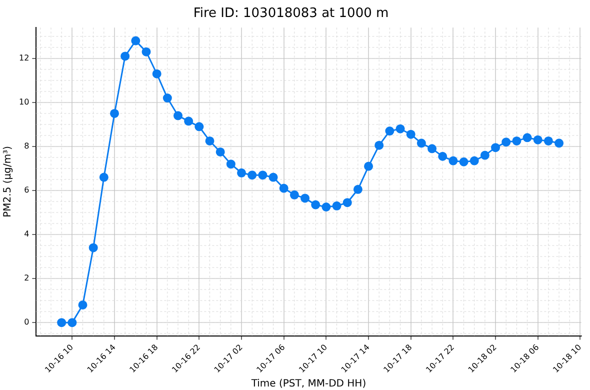  What do you see at coordinates (308, 384) in the screenshot?
I see `x-axis-title: Time (PST, MM-DD HH)` at bounding box center [308, 384].